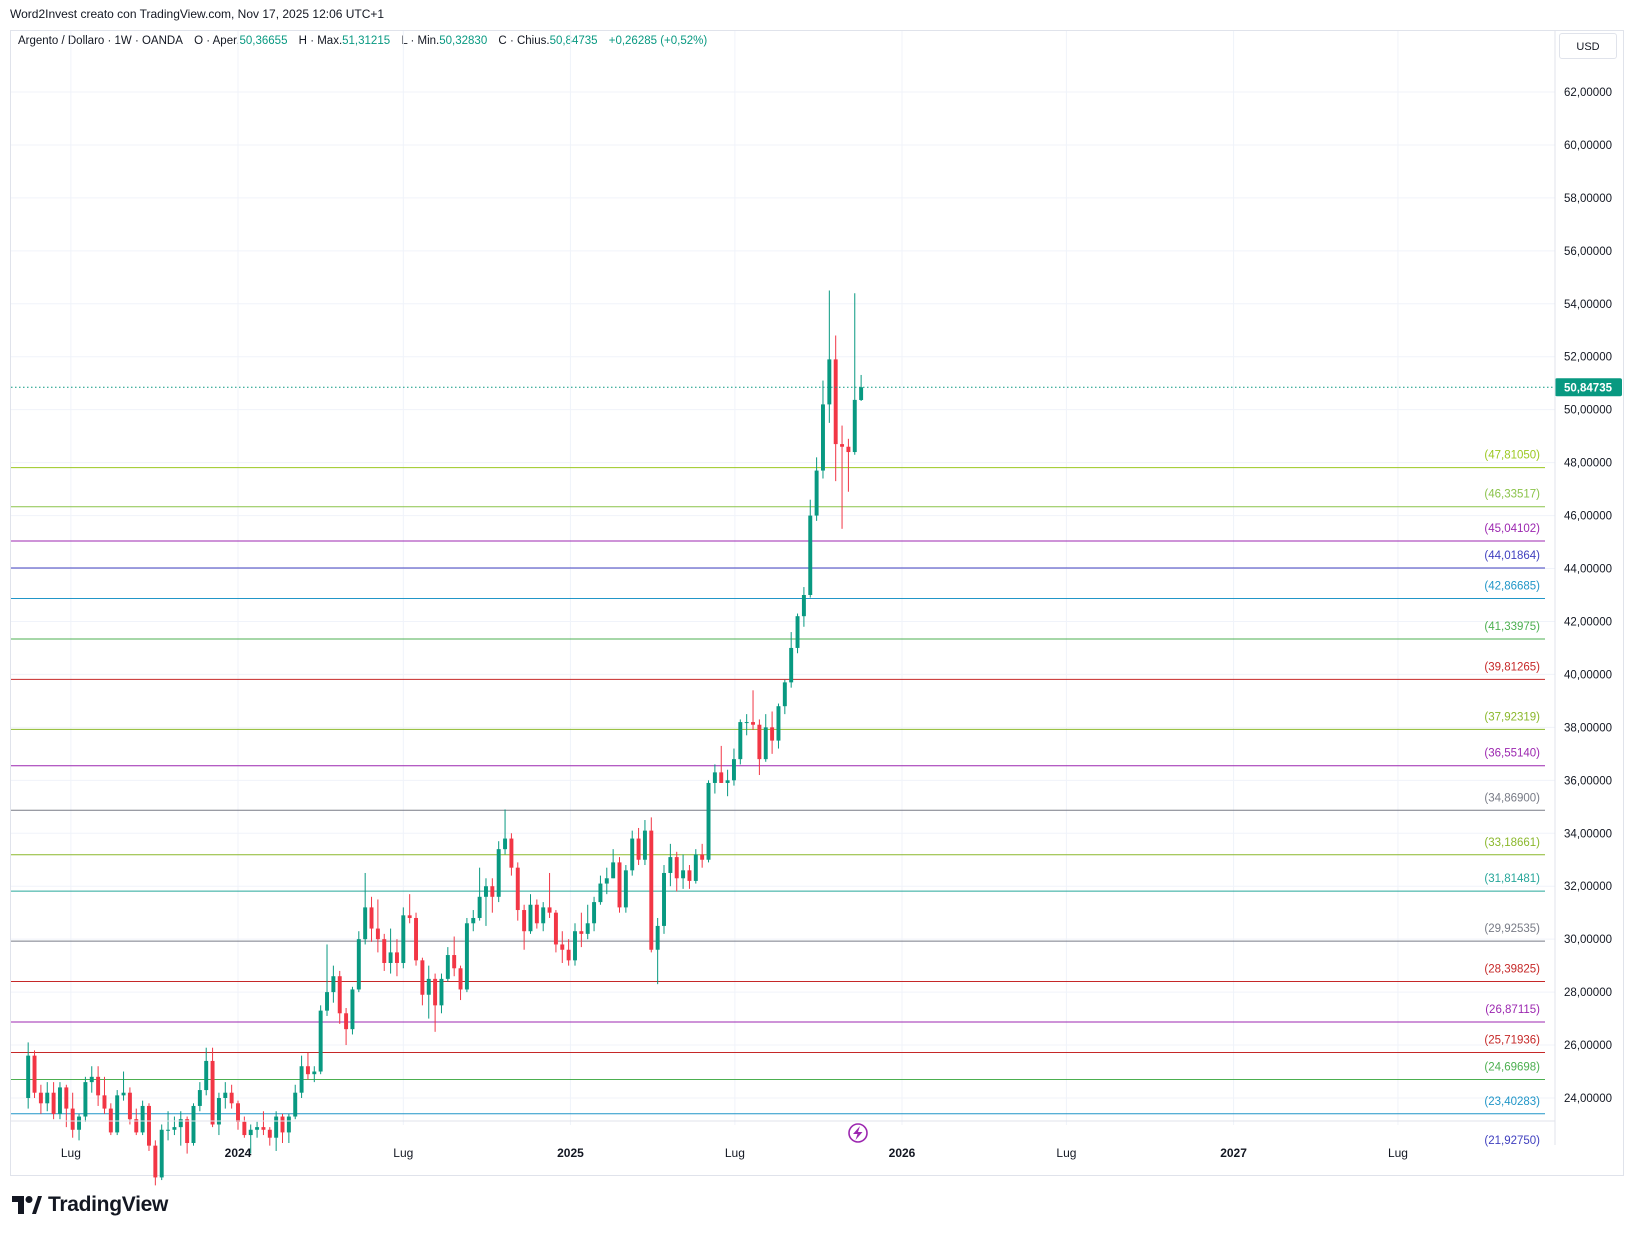 The width and height of the screenshot is (1633, 1234). I want to click on tradingview-logo: TradingView, so click(90, 1205).